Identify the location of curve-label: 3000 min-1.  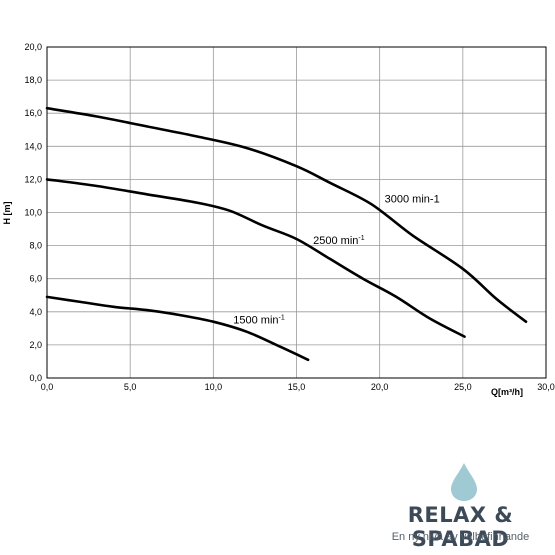
(412, 200).